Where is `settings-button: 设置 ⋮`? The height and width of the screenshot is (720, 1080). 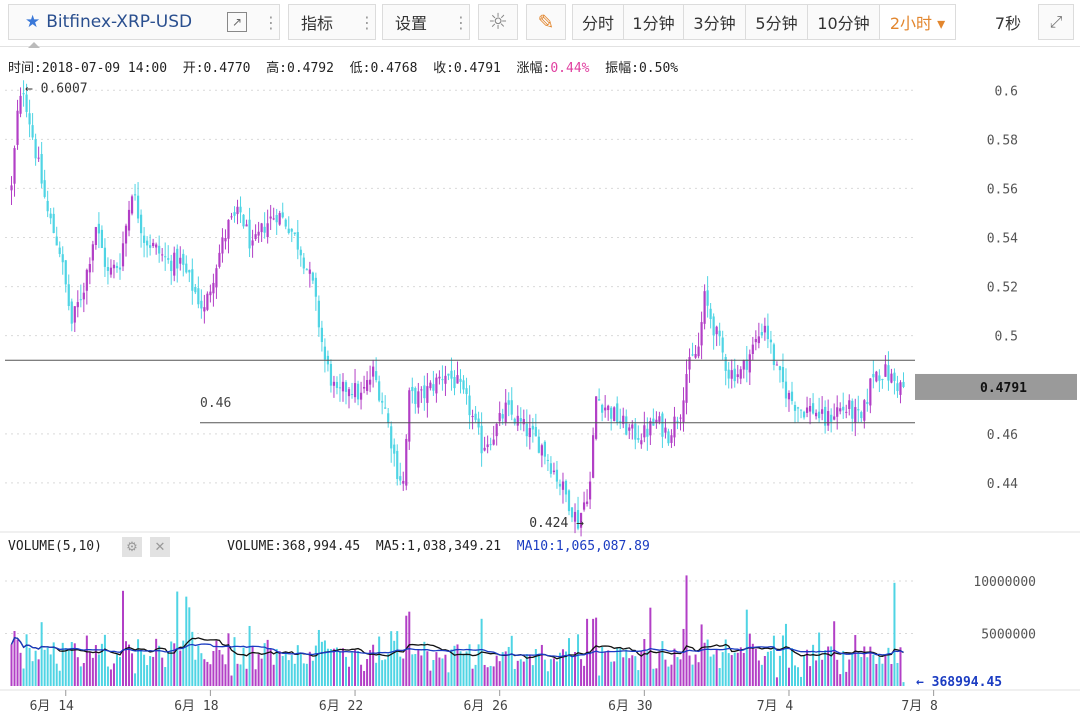 settings-button: 设置 ⋮ is located at coordinates (426, 22).